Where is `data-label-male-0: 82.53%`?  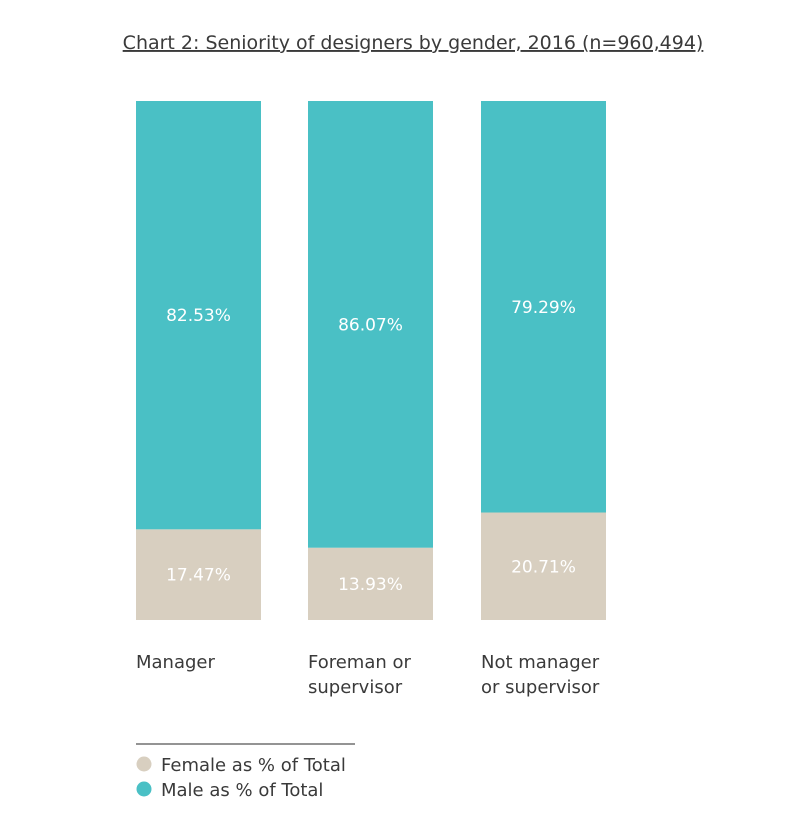 data-label-male-0: 82.53% is located at coordinates (198, 316).